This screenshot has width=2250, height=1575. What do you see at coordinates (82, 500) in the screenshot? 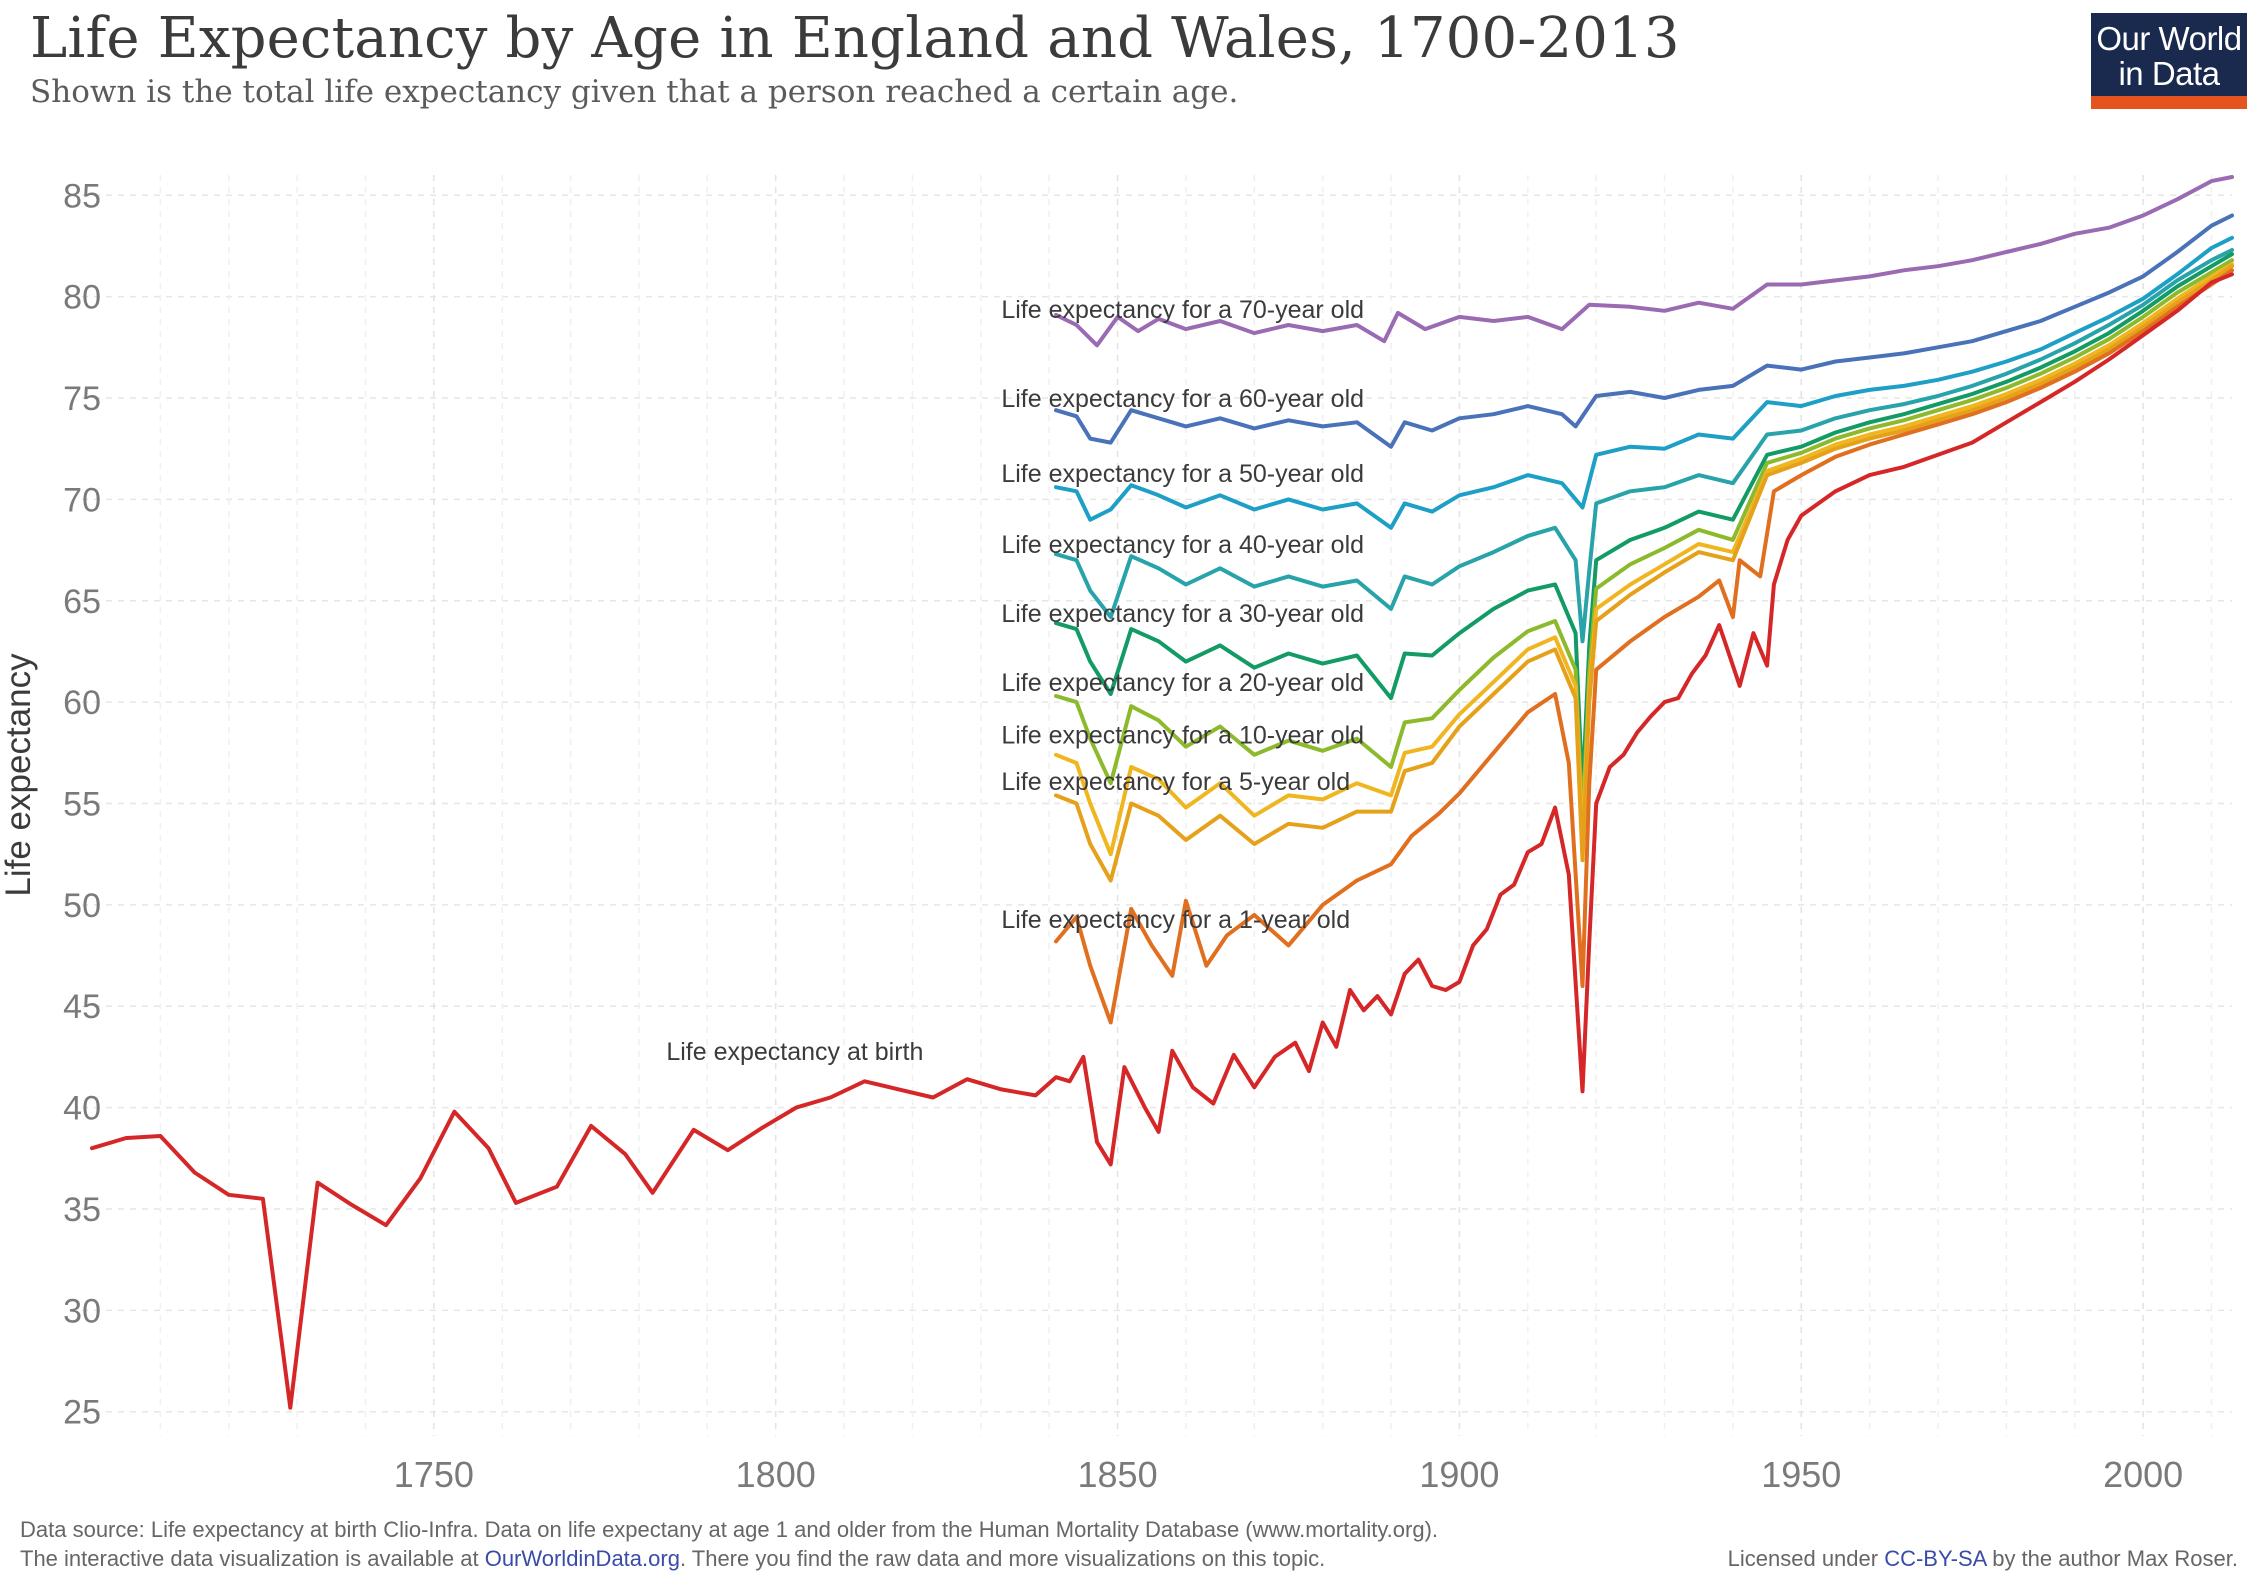
I see `y-tick-label: 70` at bounding box center [82, 500].